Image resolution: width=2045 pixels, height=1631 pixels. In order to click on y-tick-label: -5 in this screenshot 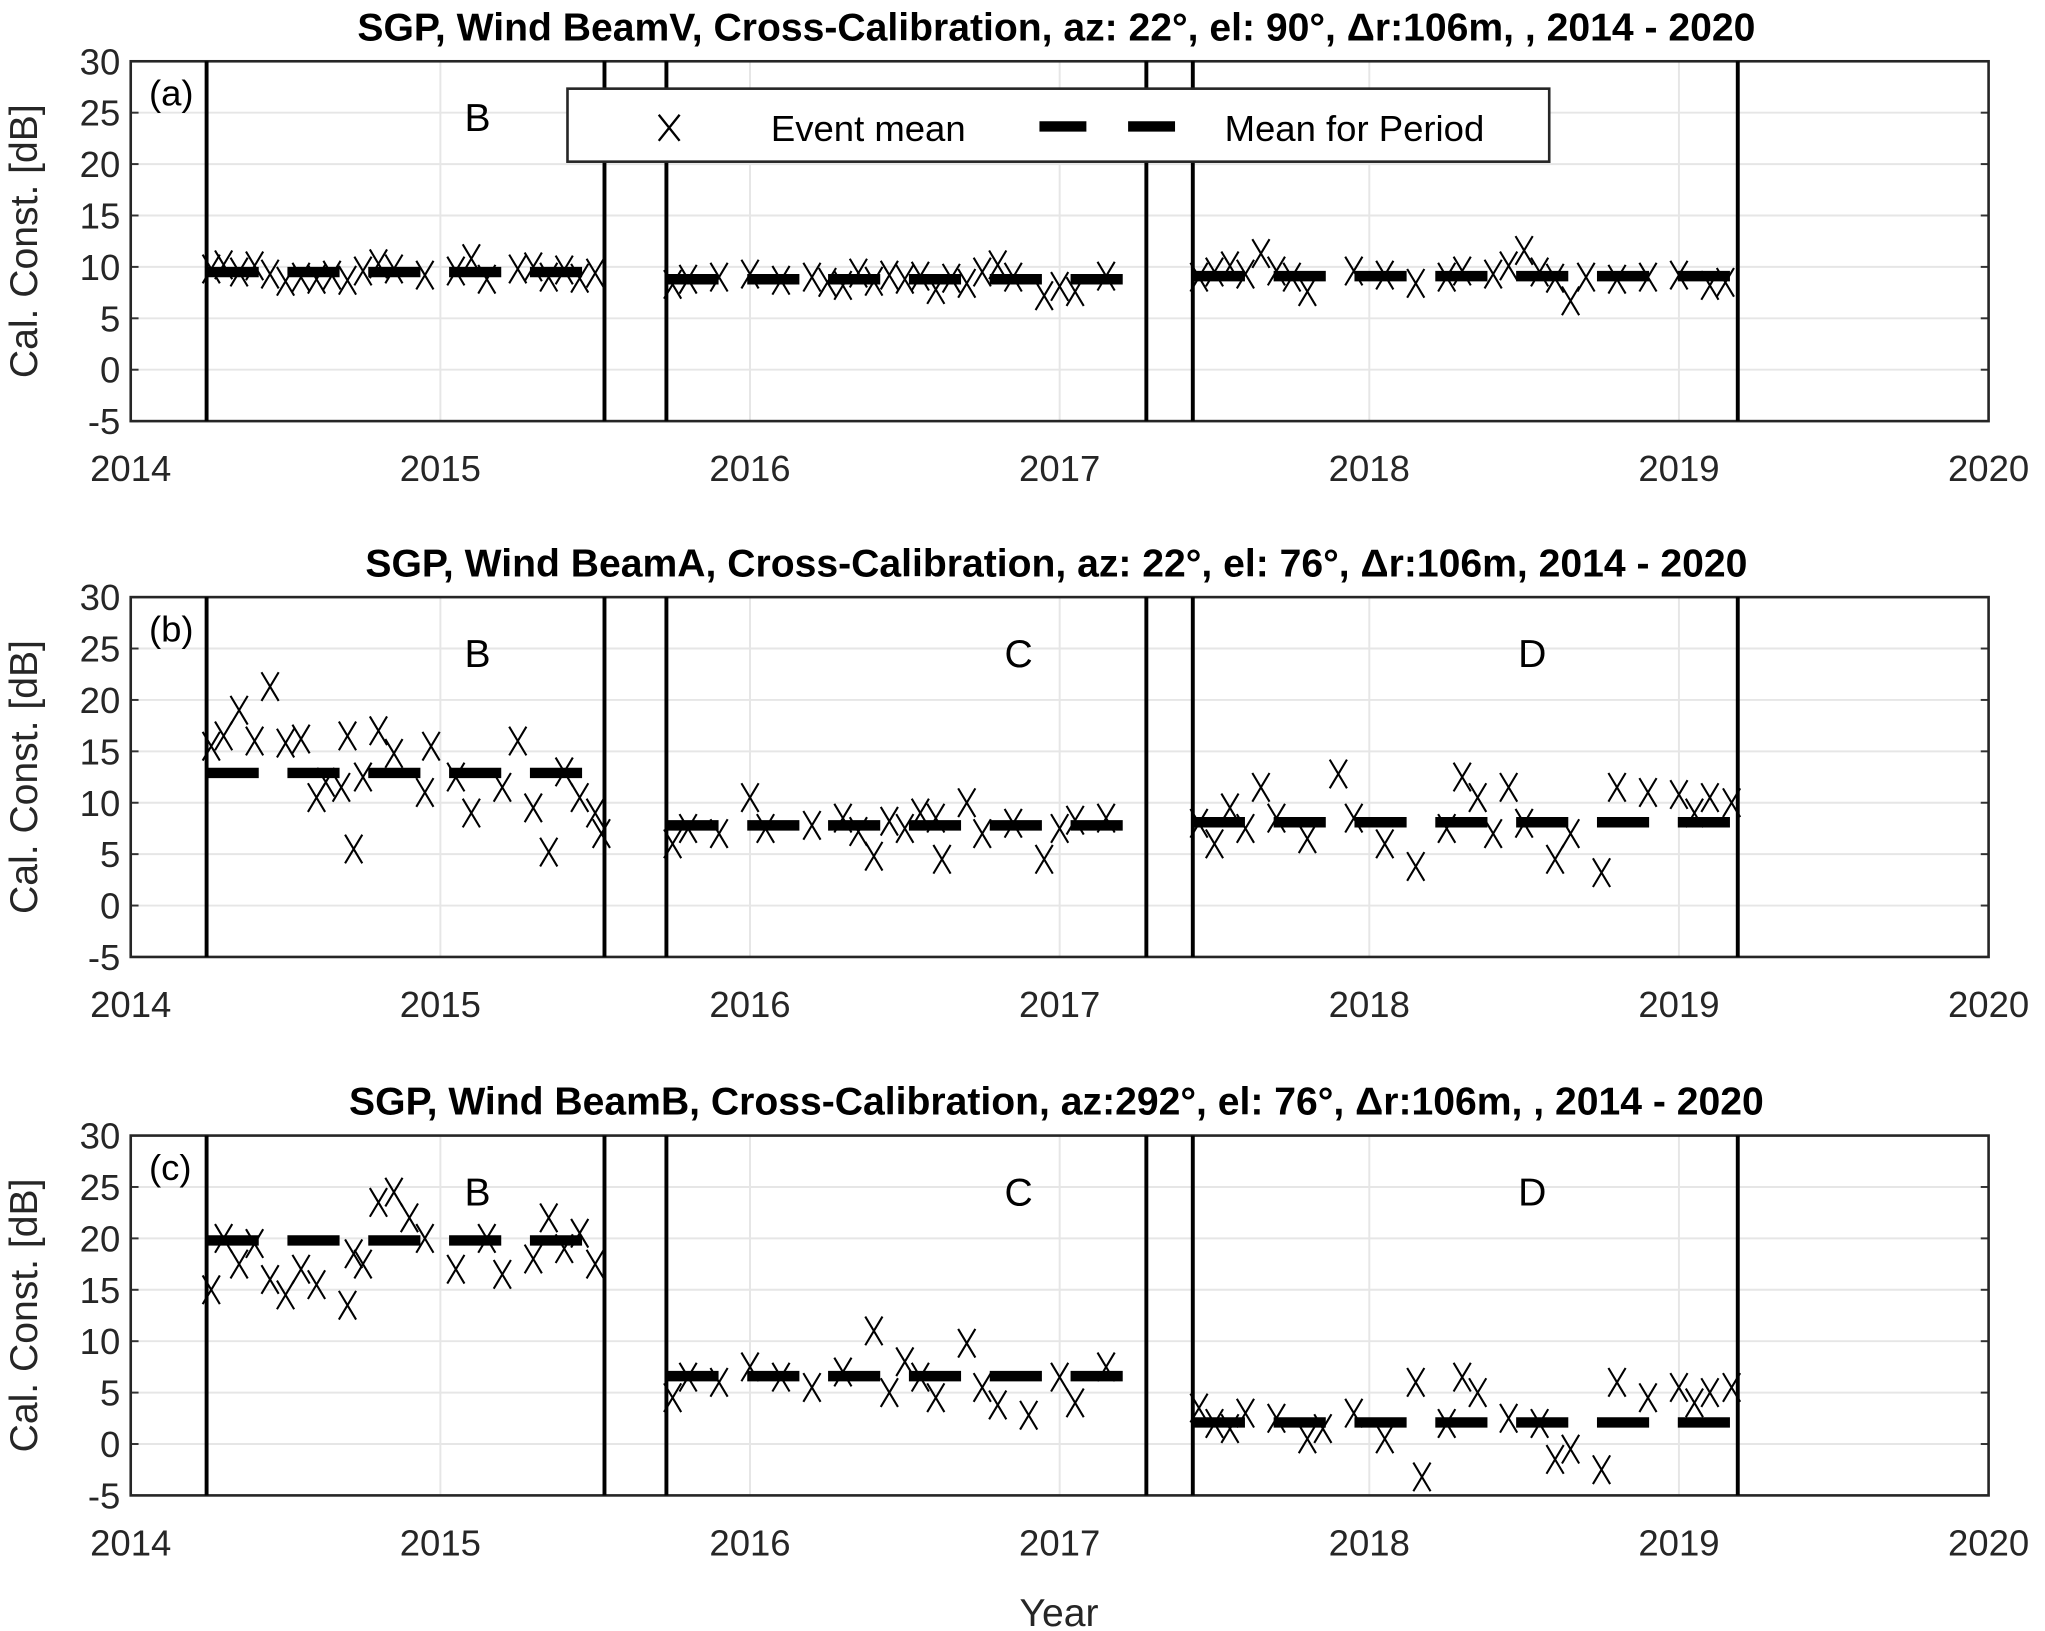, I will do `click(104, 957)`.